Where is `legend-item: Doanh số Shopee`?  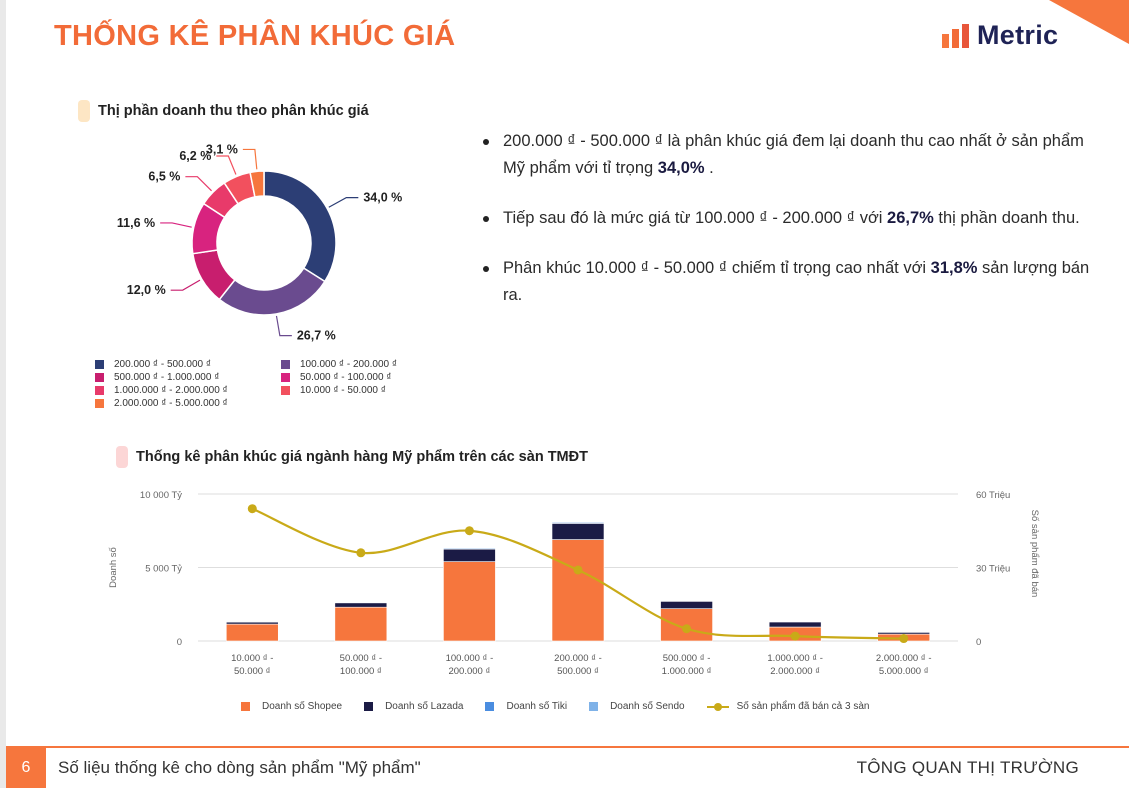 legend-item: Doanh số Shopee is located at coordinates (291, 706).